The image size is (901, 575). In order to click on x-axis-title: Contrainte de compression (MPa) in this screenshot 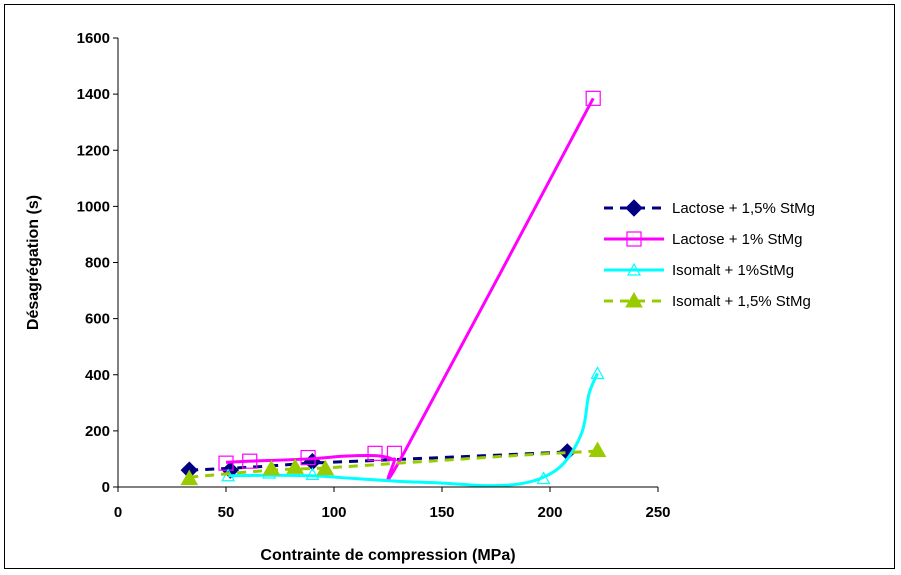, I will do `click(387, 555)`.